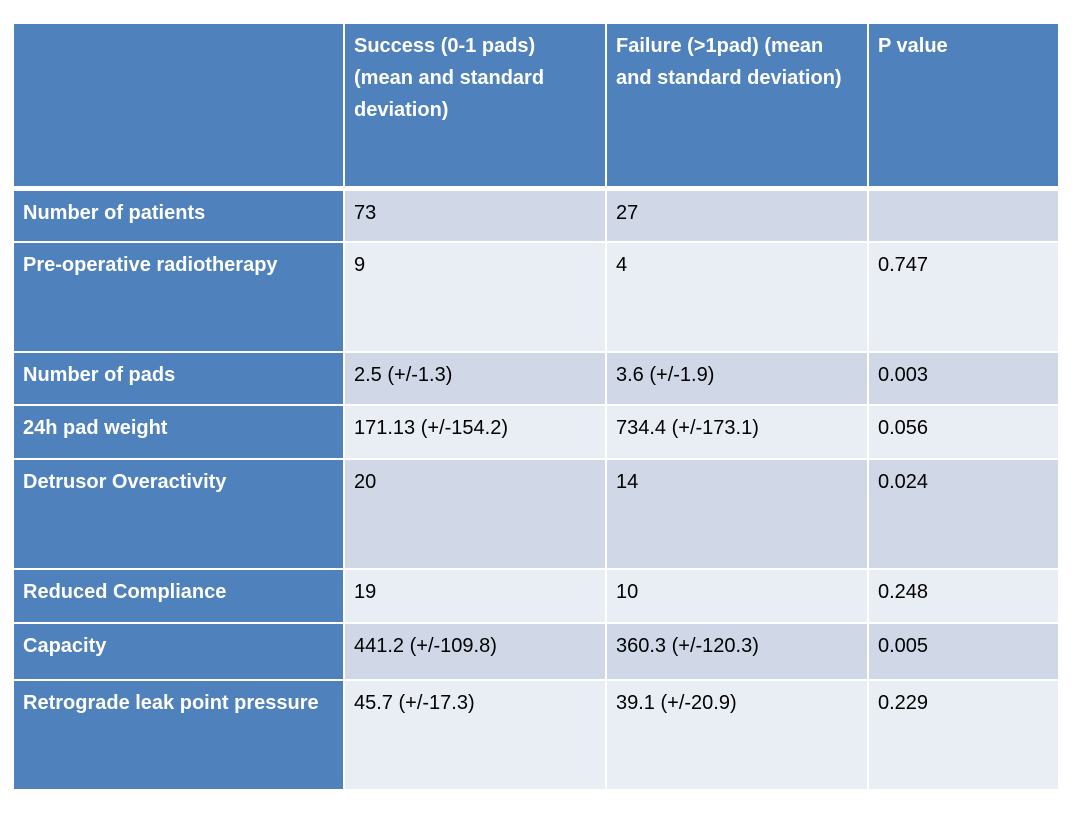 Image resolution: width=1080 pixels, height=815 pixels. Describe the element at coordinates (178, 514) in the screenshot. I see `row-label: Detrusor Overactivity` at that location.